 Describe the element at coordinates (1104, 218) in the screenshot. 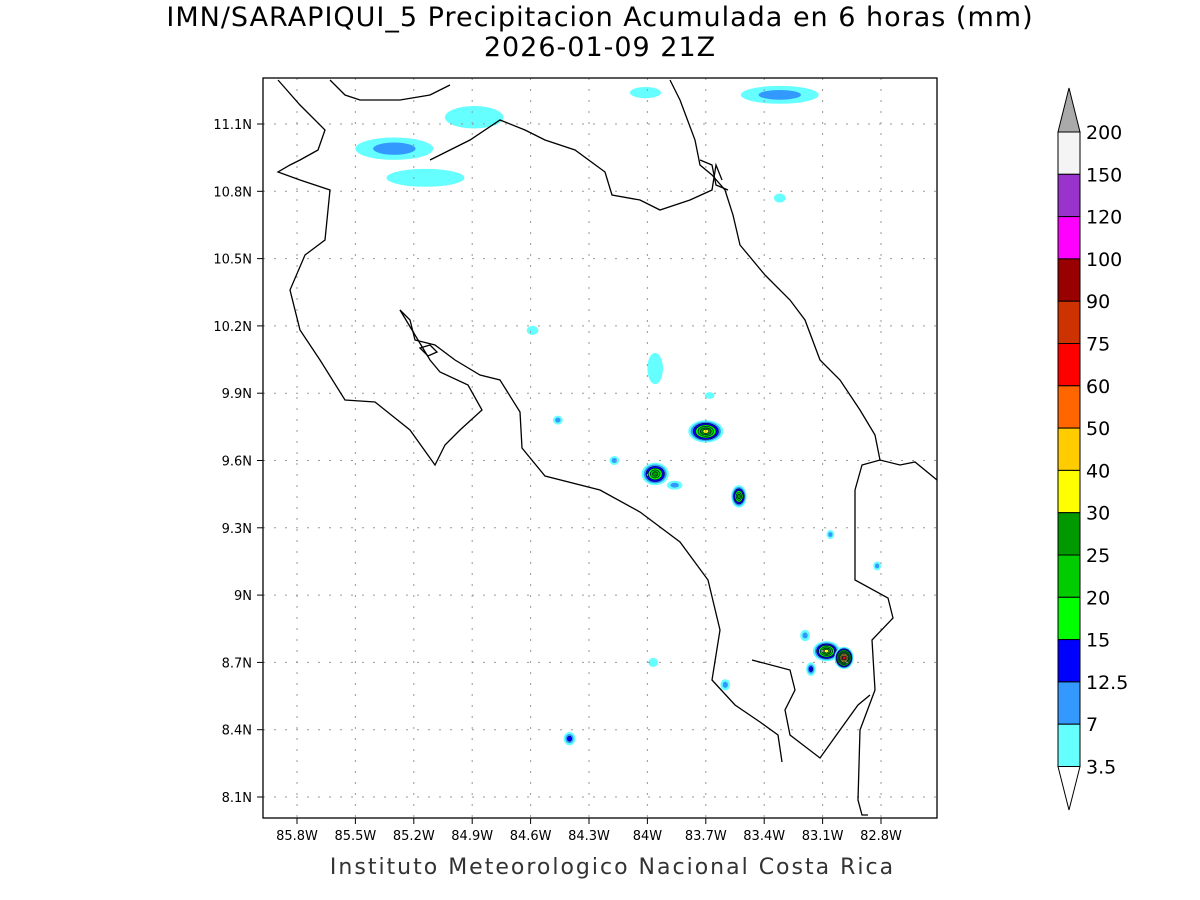

I see `colorbar-label: 120` at that location.